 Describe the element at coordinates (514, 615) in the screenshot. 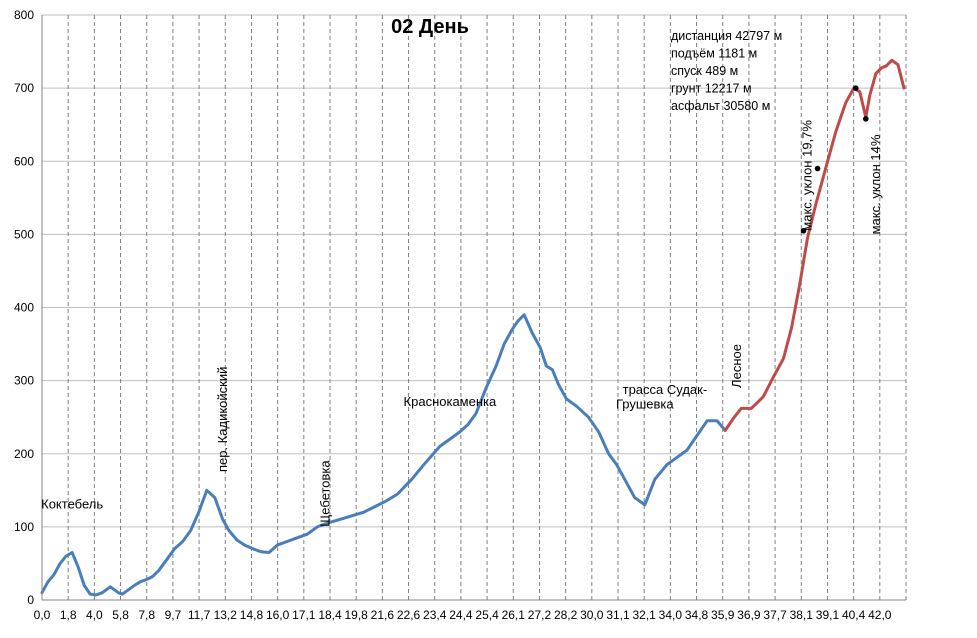

I see `x-tick-label: 26,1` at that location.